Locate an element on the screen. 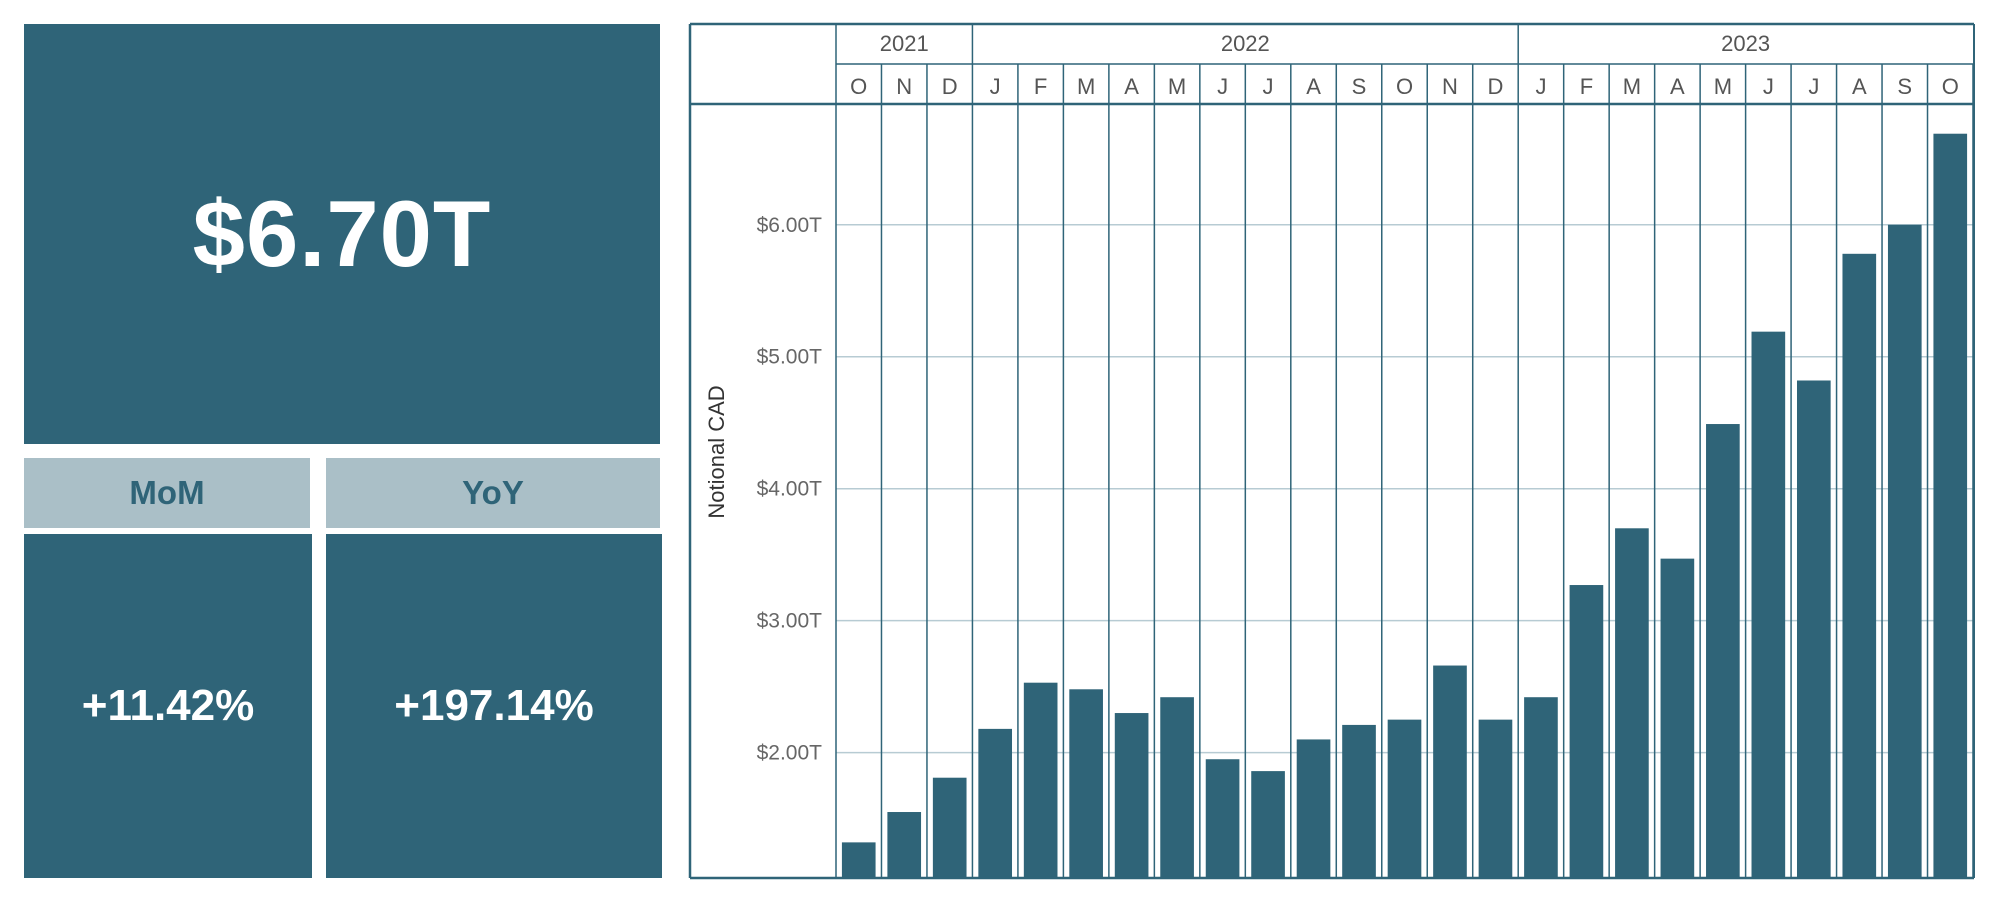  y-tick-label: $6.00T is located at coordinates (790, 225).